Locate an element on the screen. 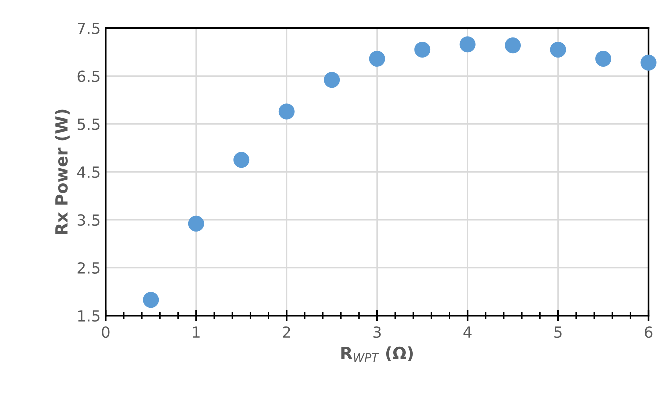 The width and height of the screenshot is (662, 405). x-tick-label: 0 is located at coordinates (106, 332).